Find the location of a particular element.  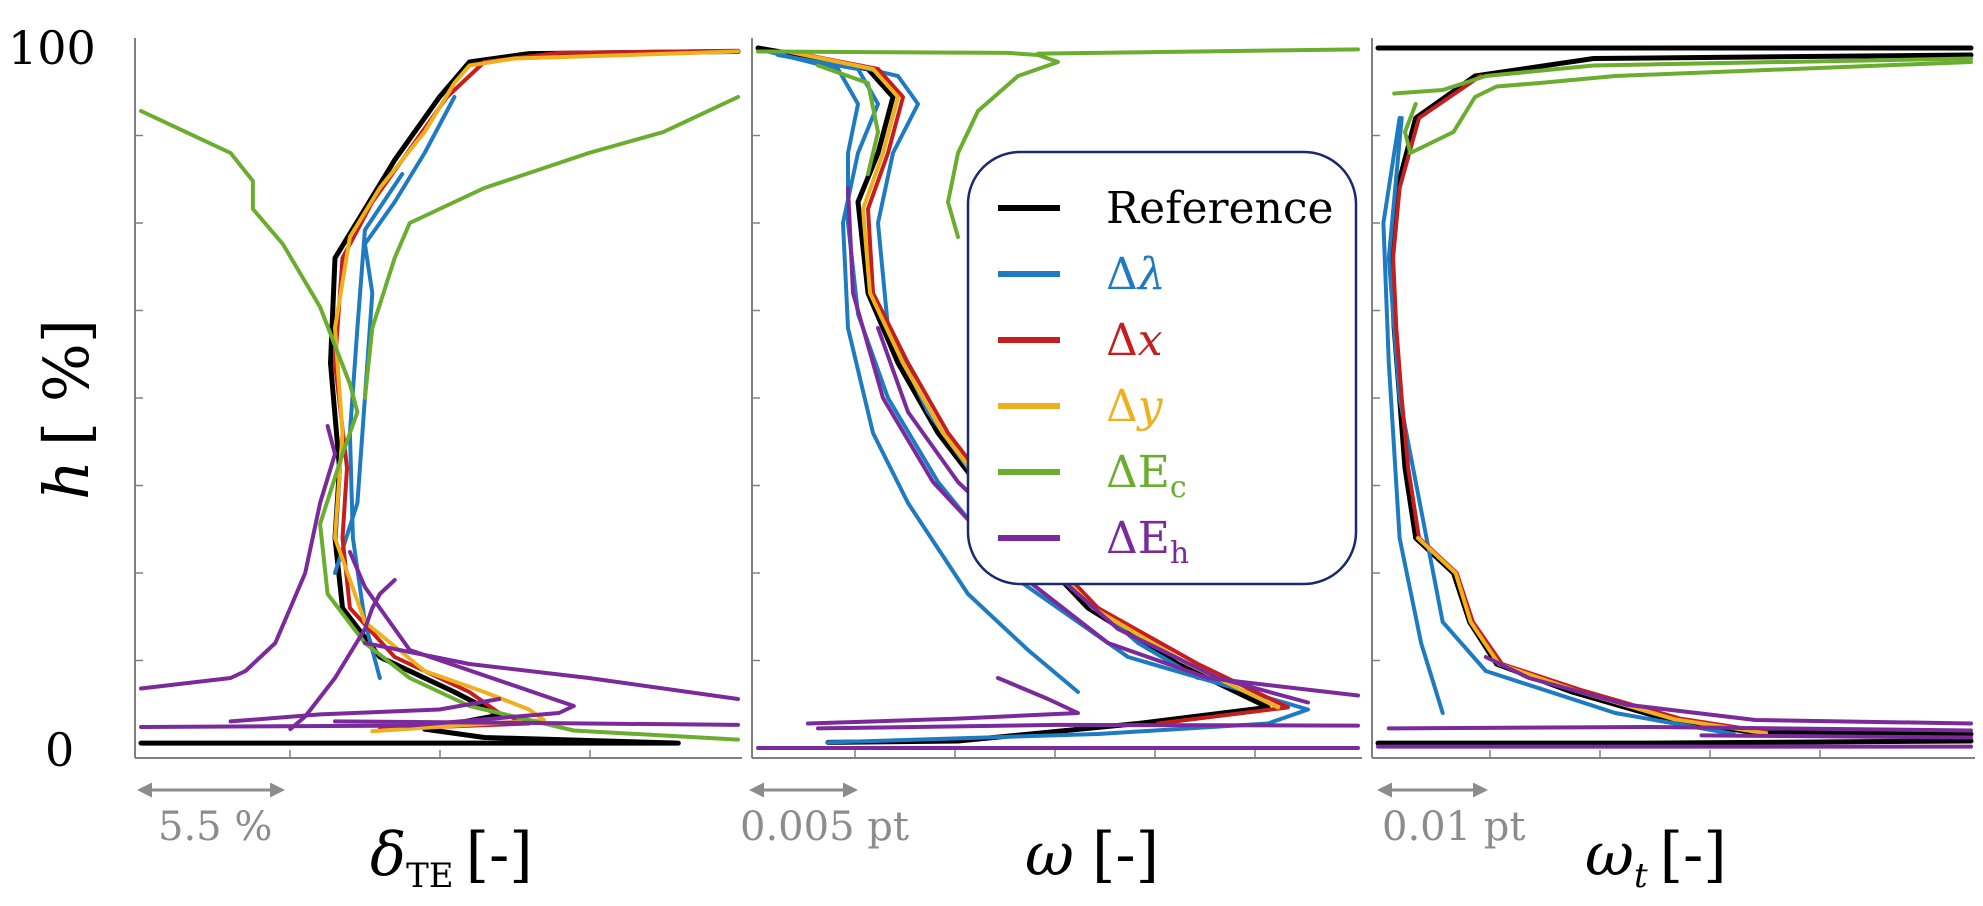

y-axis-symbol: h is located at coordinates (66, 480).